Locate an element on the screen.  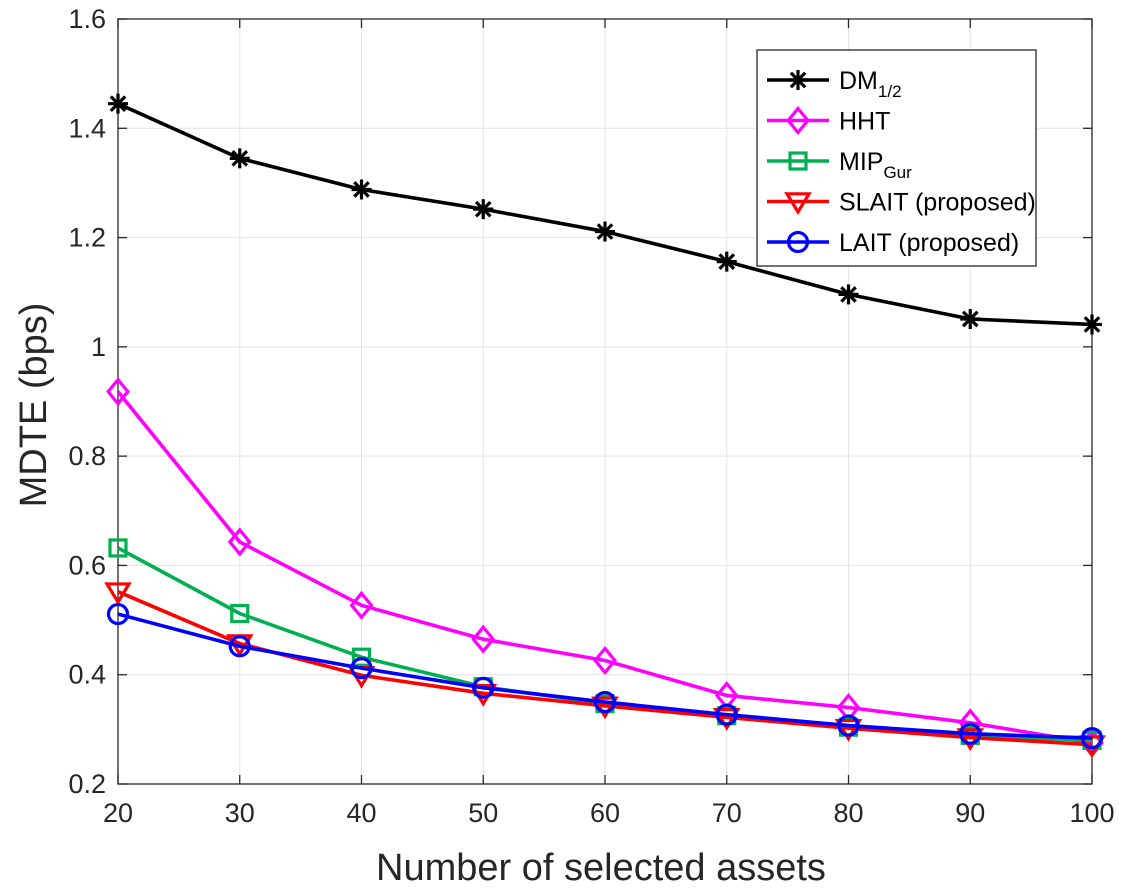
x-tick-label: 50 is located at coordinates (483, 813).